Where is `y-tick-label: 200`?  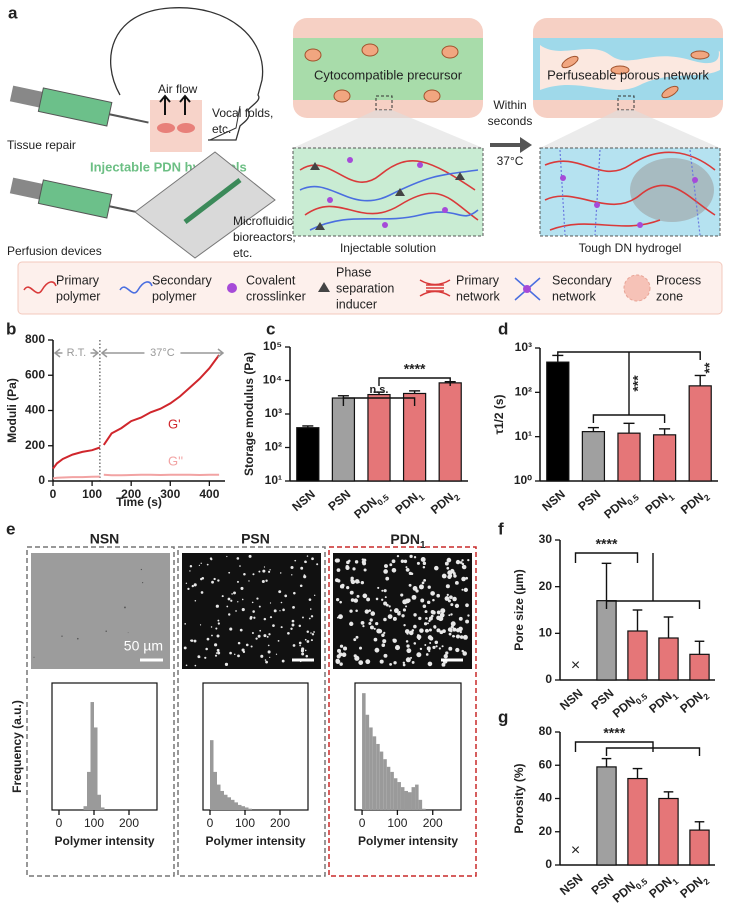 y-tick-label: 200 is located at coordinates (35, 445).